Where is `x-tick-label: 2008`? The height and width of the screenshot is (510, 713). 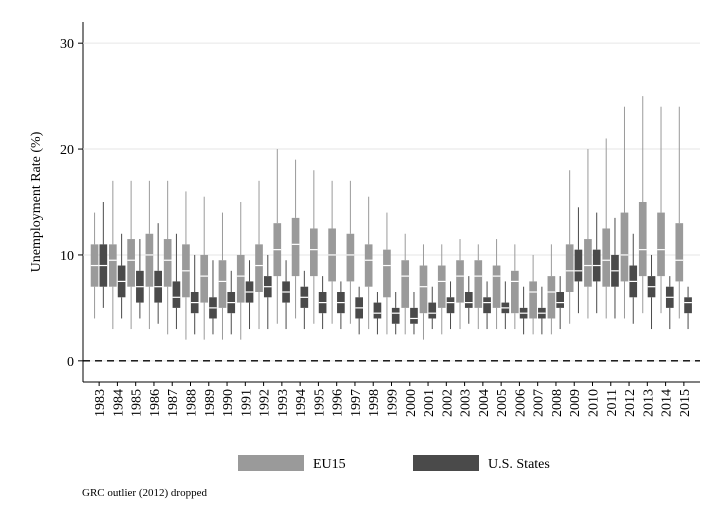 x-tick-label: 2008 is located at coordinates (557, 403).